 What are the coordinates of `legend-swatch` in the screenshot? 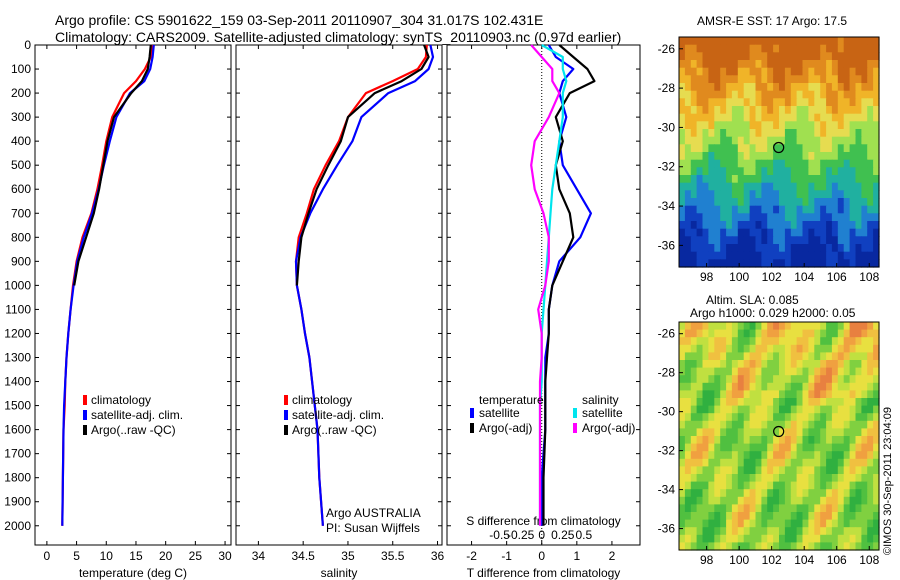 It's located at (472, 413).